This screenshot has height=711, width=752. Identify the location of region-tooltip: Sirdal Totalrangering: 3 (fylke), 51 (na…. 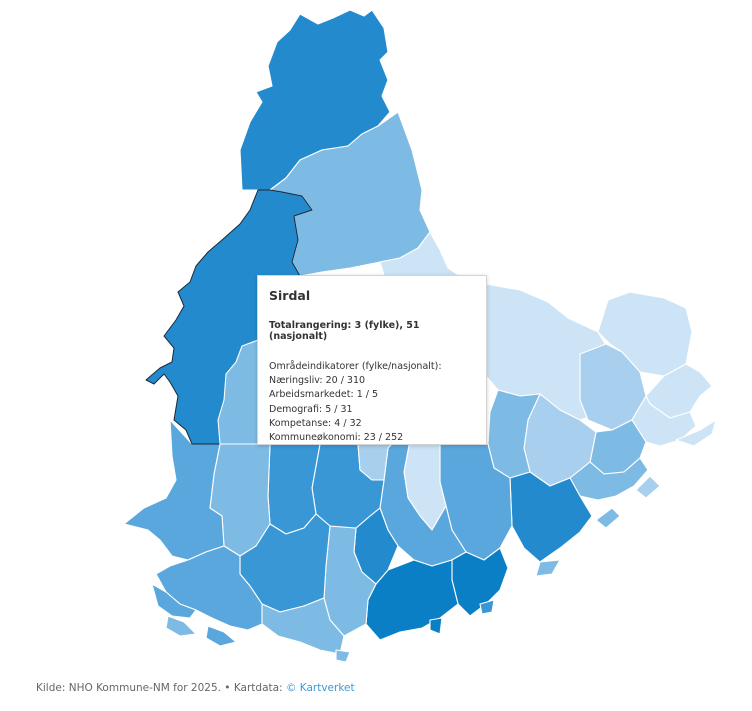
(372, 360).